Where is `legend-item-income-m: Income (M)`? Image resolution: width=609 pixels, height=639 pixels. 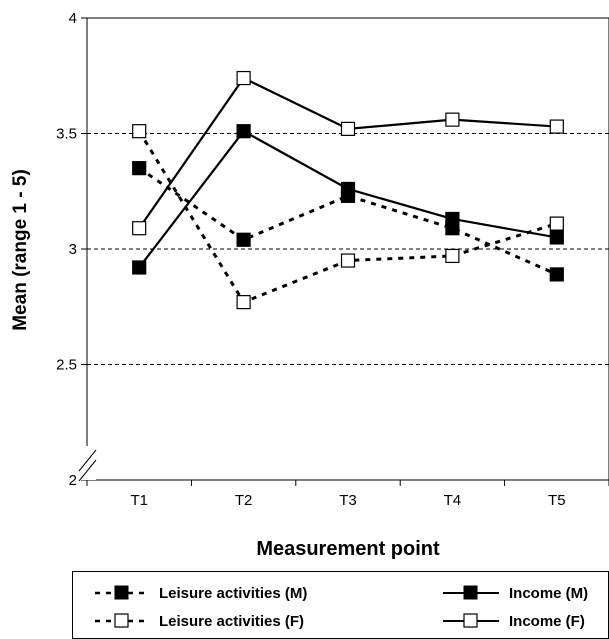
legend-item-income-m: Income (M) is located at coordinates (514, 593).